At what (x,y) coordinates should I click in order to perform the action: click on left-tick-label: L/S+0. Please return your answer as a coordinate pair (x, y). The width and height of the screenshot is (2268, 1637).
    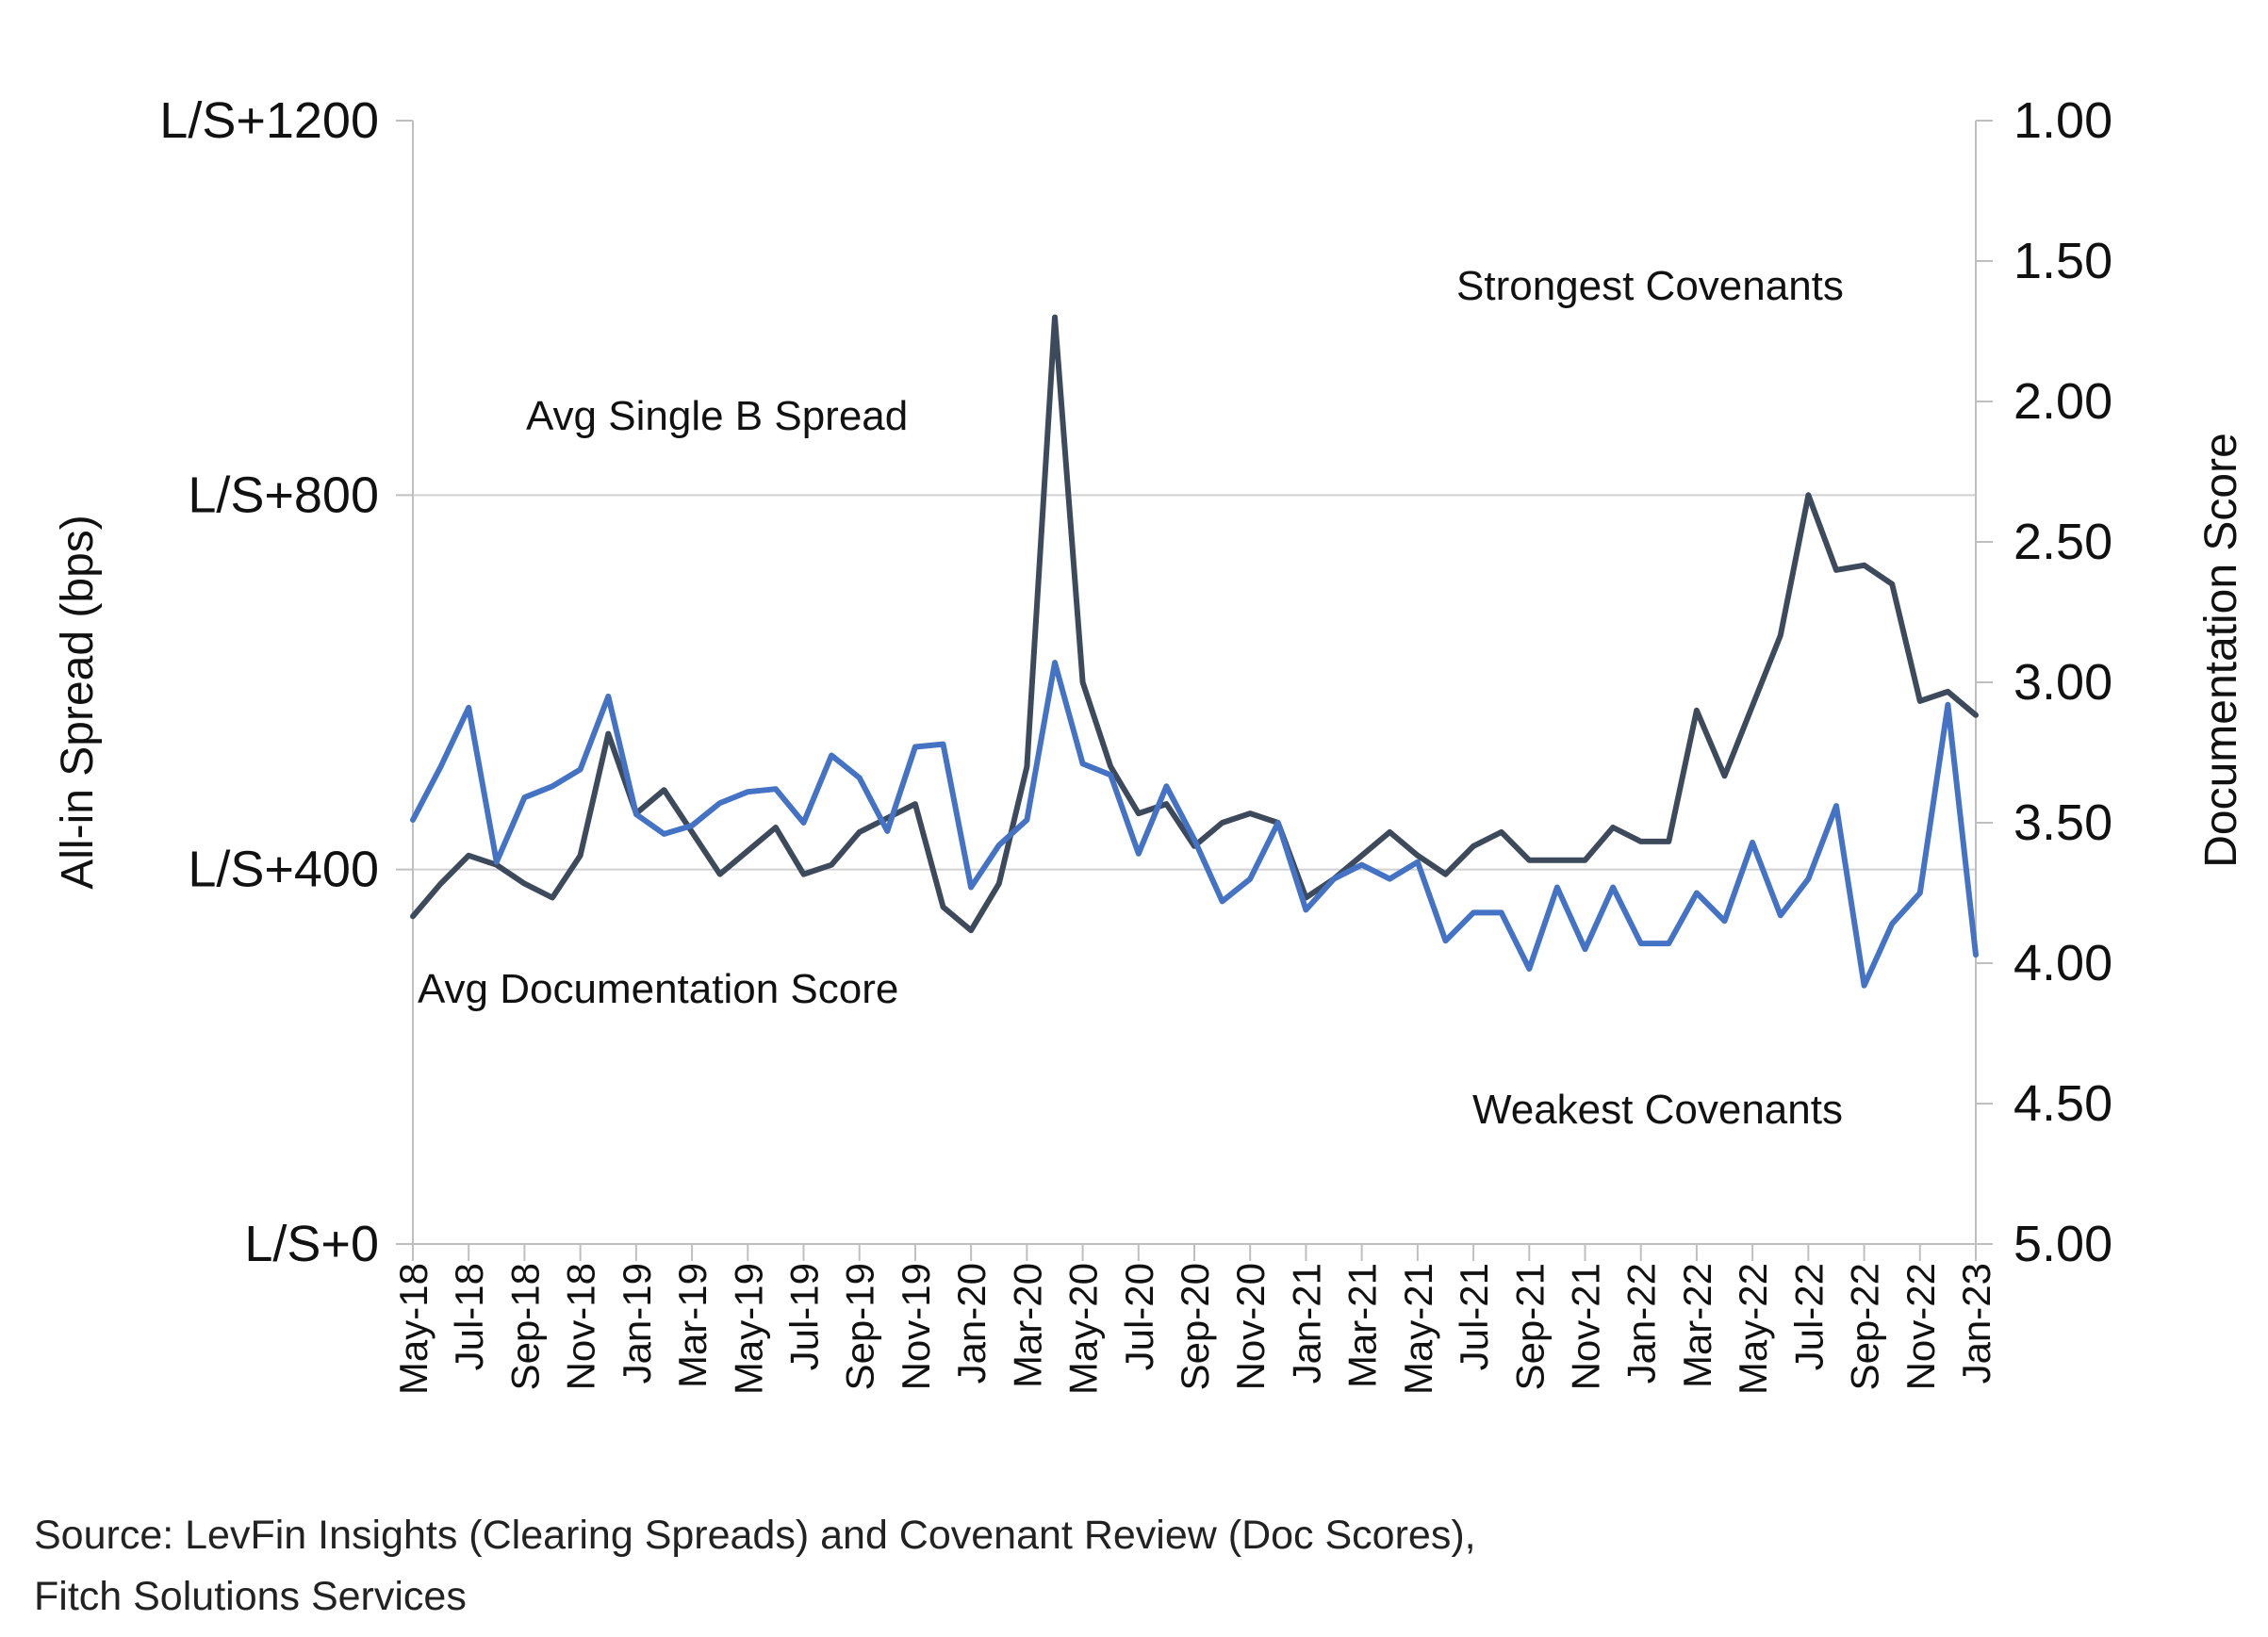
    Looking at the image, I should click on (312, 1244).